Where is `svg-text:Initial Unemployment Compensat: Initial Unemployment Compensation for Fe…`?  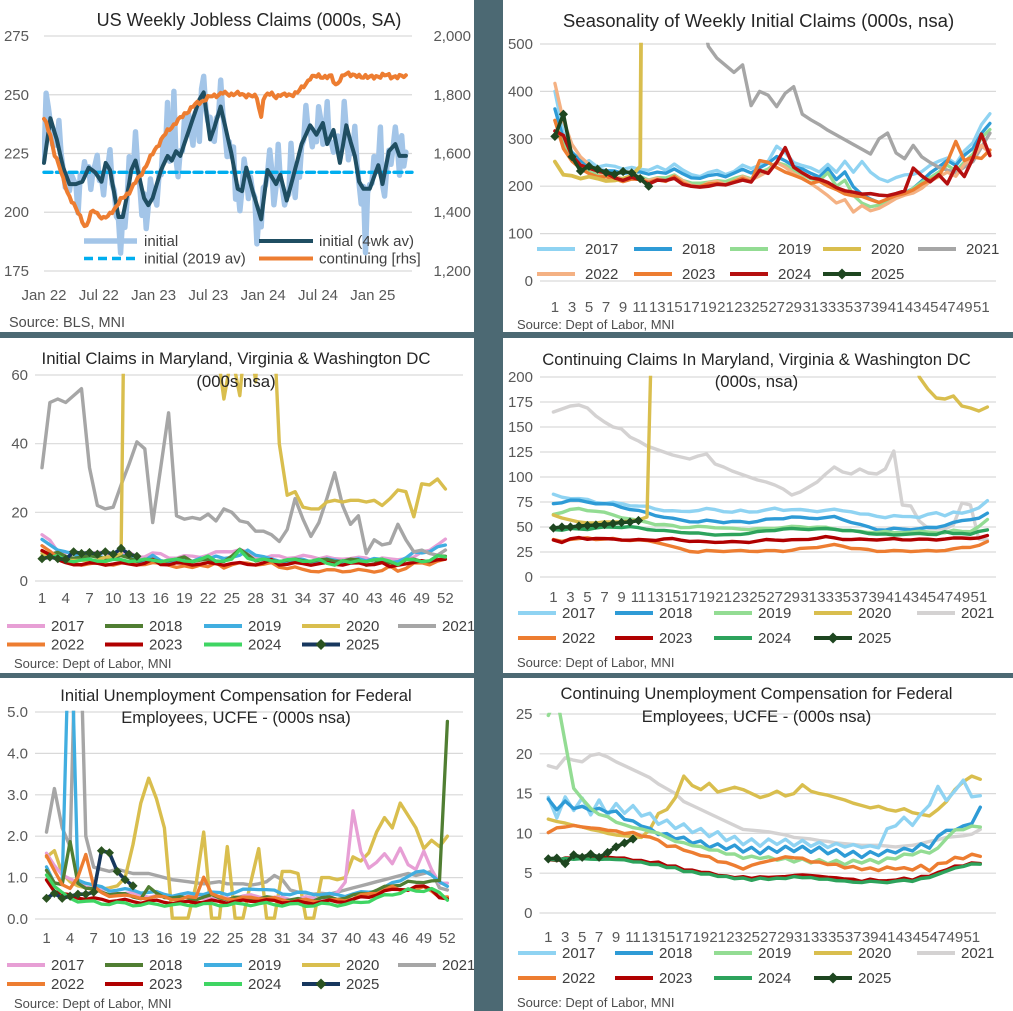 svg-text:Initial Unemployment Compensat: Initial Unemployment Compensation for Fe… is located at coordinates (235, 695).